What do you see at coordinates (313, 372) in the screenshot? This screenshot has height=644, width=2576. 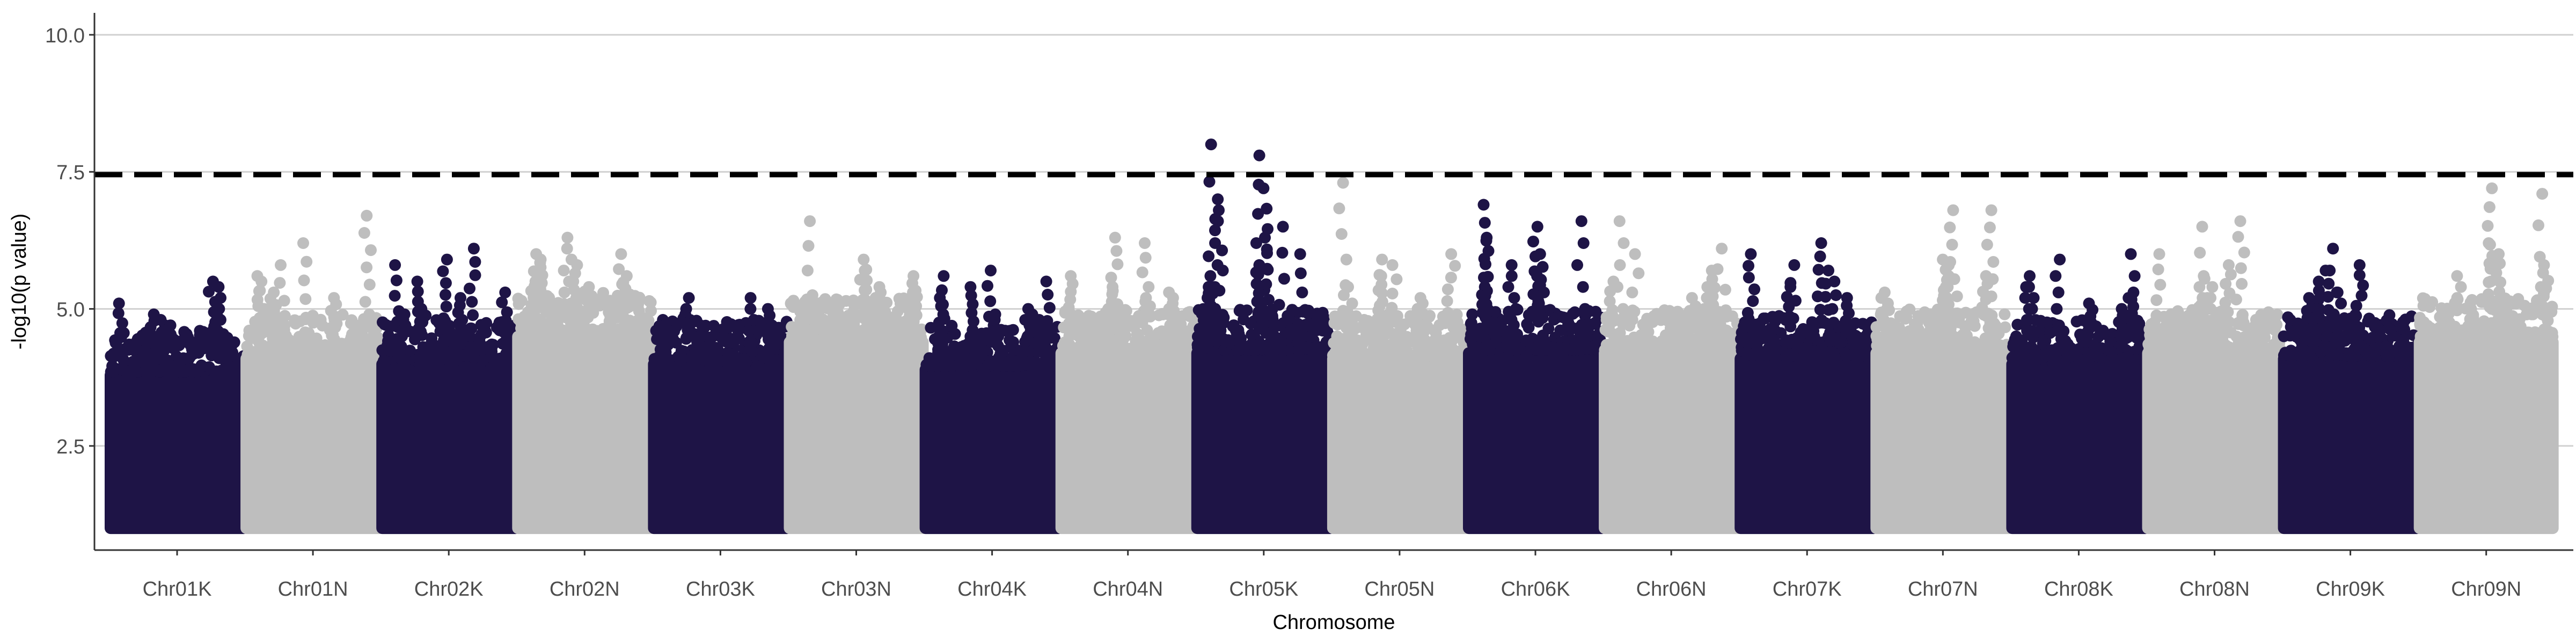 I see `chromosome-points-Chr01N` at bounding box center [313, 372].